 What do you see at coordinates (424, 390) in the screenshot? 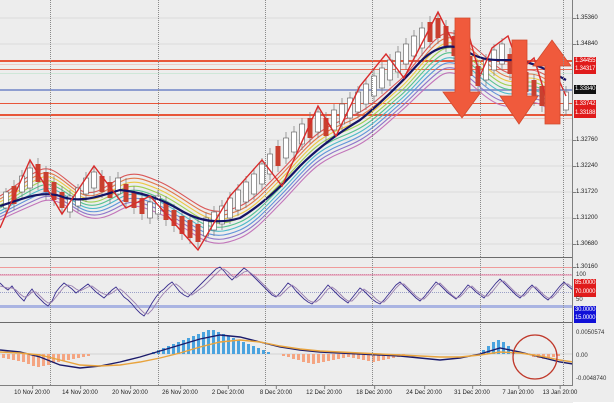
I see `xlabel-8: 24 Dec 20:00` at bounding box center [424, 390].